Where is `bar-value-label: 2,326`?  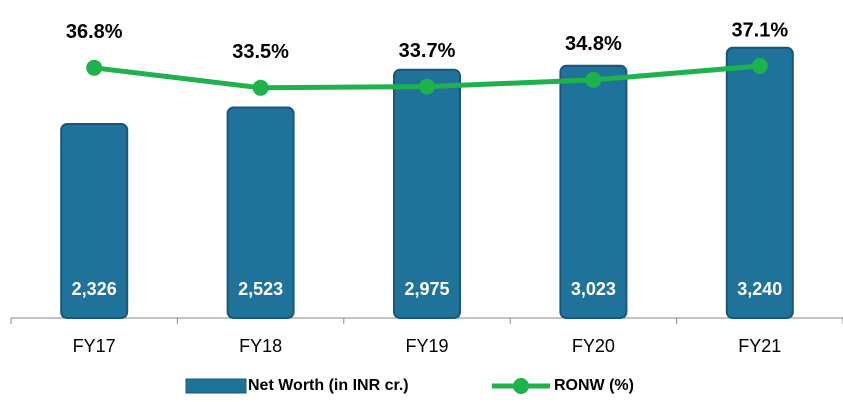
bar-value-label: 2,326 is located at coordinates (94, 289).